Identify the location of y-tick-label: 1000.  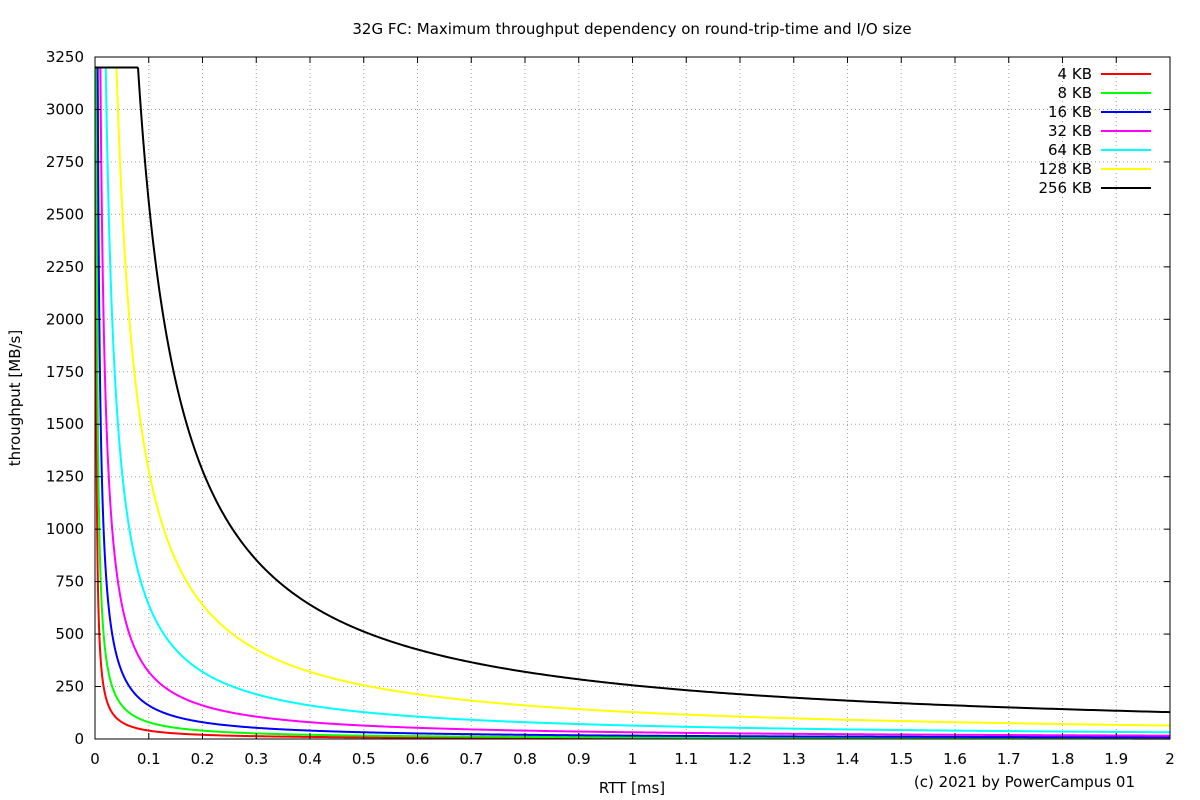
(65, 529).